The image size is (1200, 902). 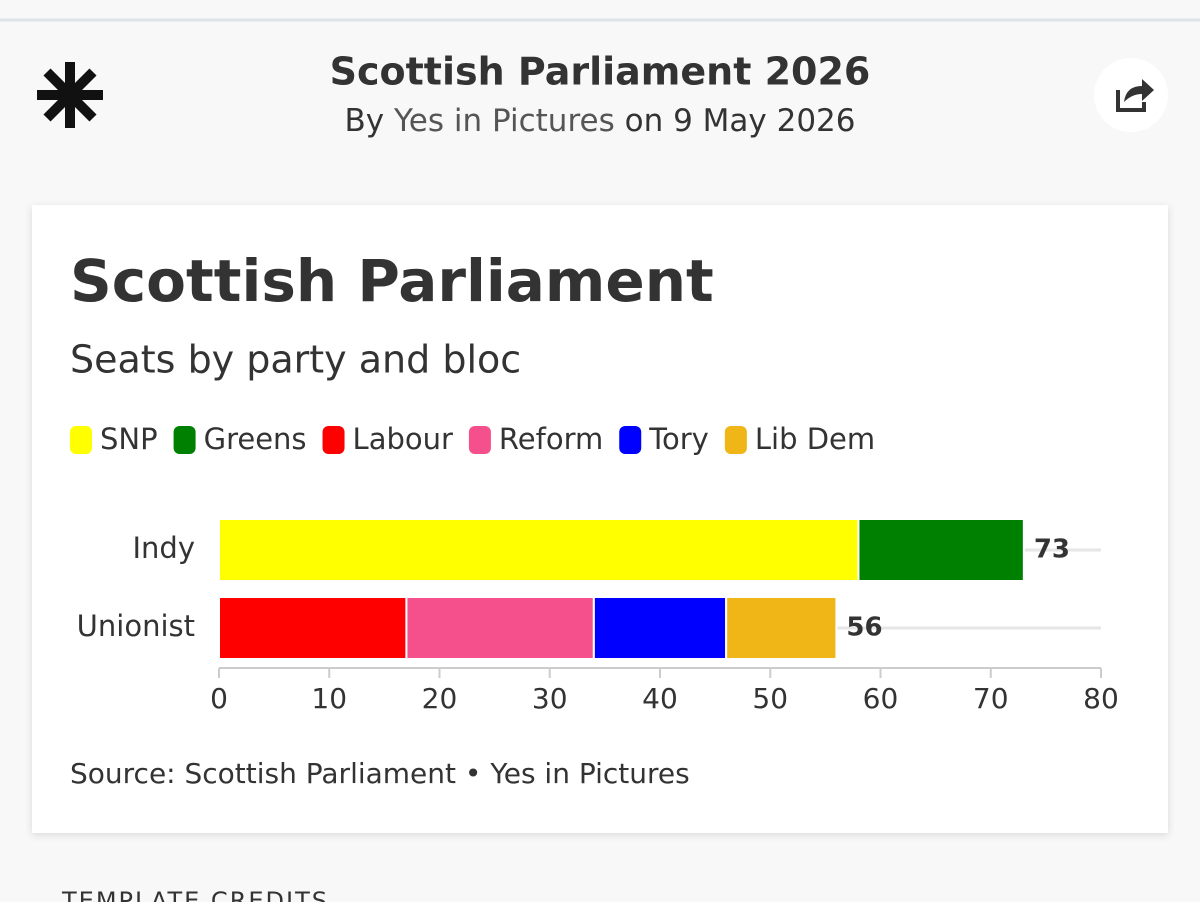 What do you see at coordinates (1052, 550) in the screenshot?
I see `total-label: 73` at bounding box center [1052, 550].